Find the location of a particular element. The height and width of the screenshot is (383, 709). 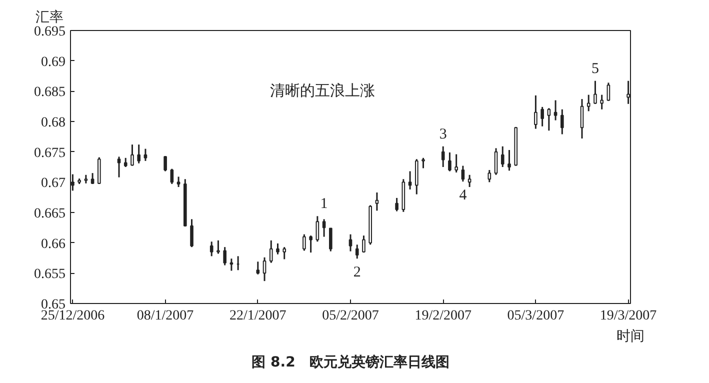

y-tick-label: 0.655 is located at coordinates (50, 274).